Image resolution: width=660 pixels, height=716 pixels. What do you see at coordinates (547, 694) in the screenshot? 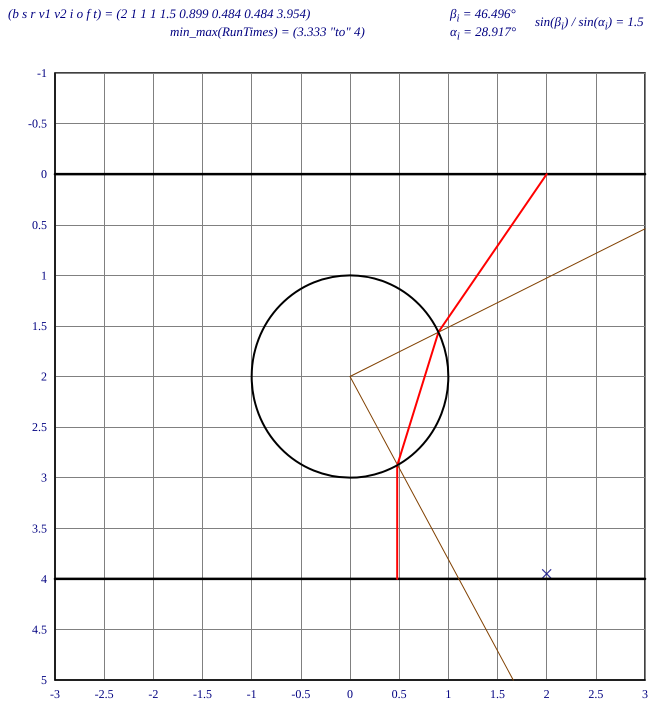
I see `x-tick-label: 2` at bounding box center [547, 694].